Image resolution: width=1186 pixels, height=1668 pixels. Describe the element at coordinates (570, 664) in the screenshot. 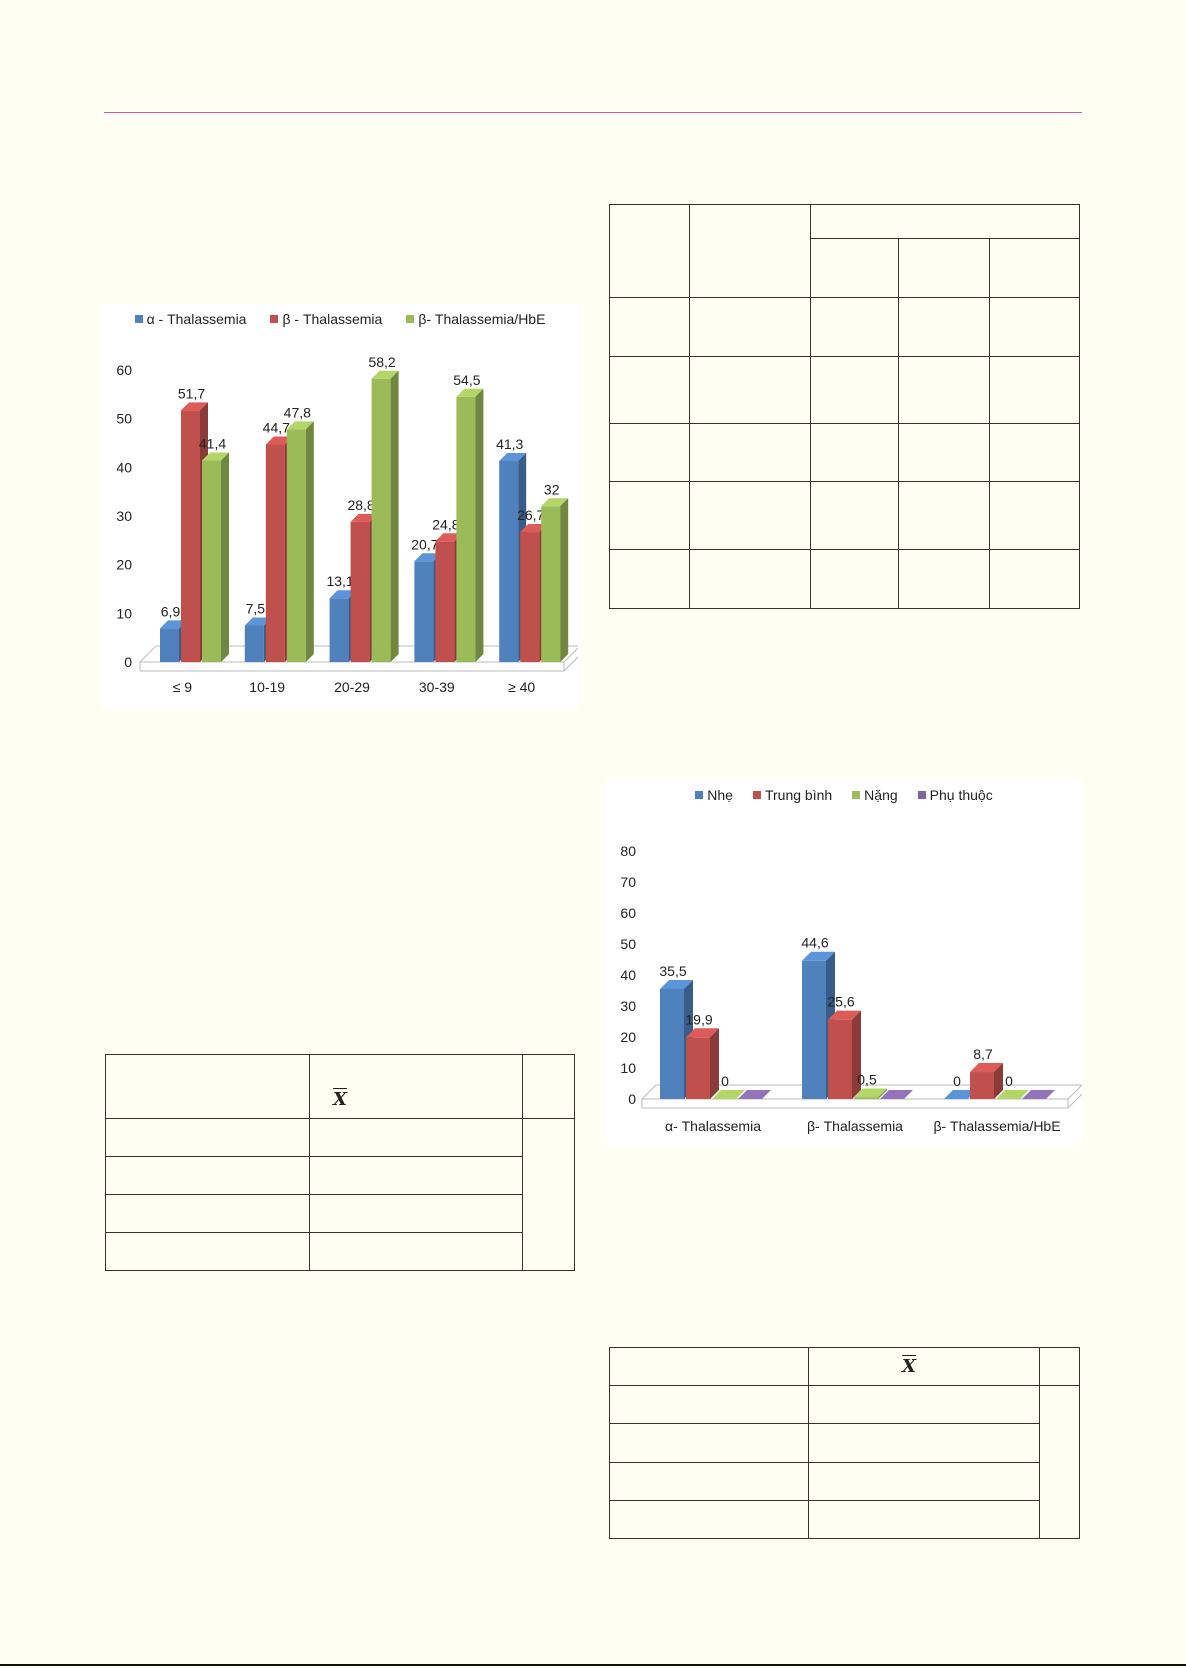

I see `floor-edge` at that location.